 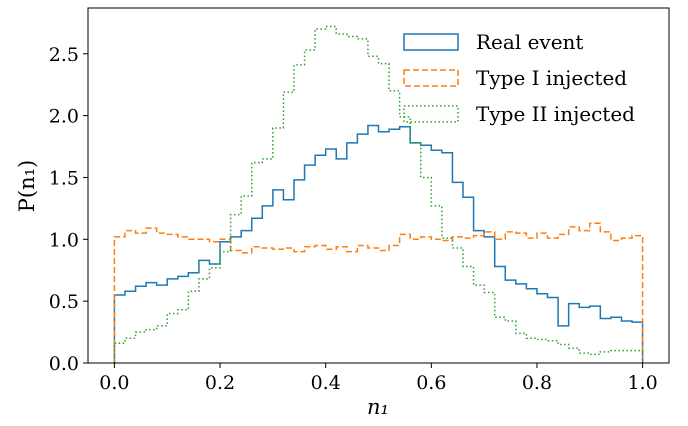 What do you see at coordinates (64, 55) in the screenshot?
I see `y-tick-label: 2.5` at bounding box center [64, 55].